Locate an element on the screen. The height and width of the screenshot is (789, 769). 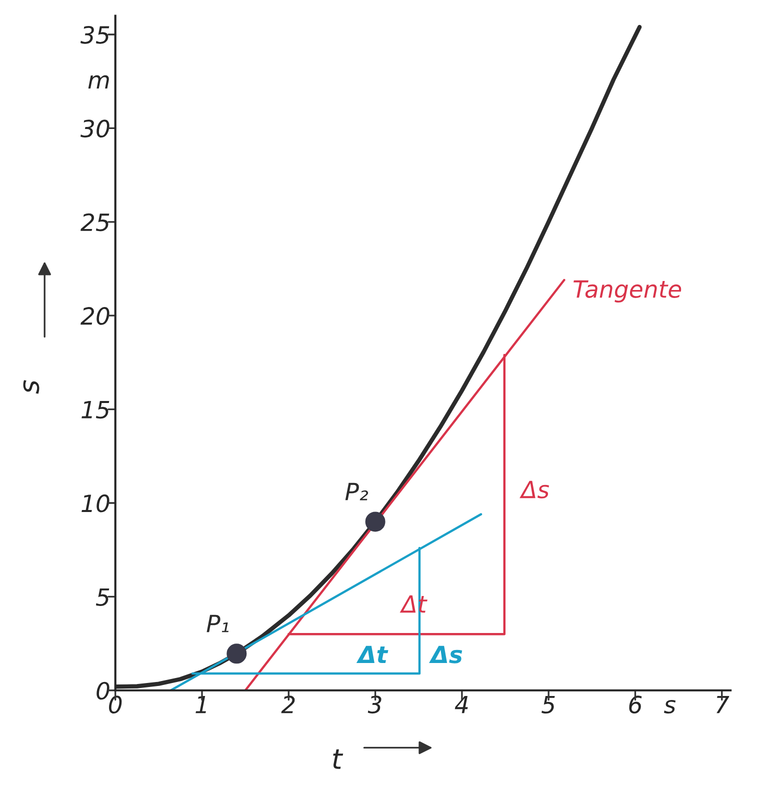
x-tick-label: s is located at coordinates (670, 707).